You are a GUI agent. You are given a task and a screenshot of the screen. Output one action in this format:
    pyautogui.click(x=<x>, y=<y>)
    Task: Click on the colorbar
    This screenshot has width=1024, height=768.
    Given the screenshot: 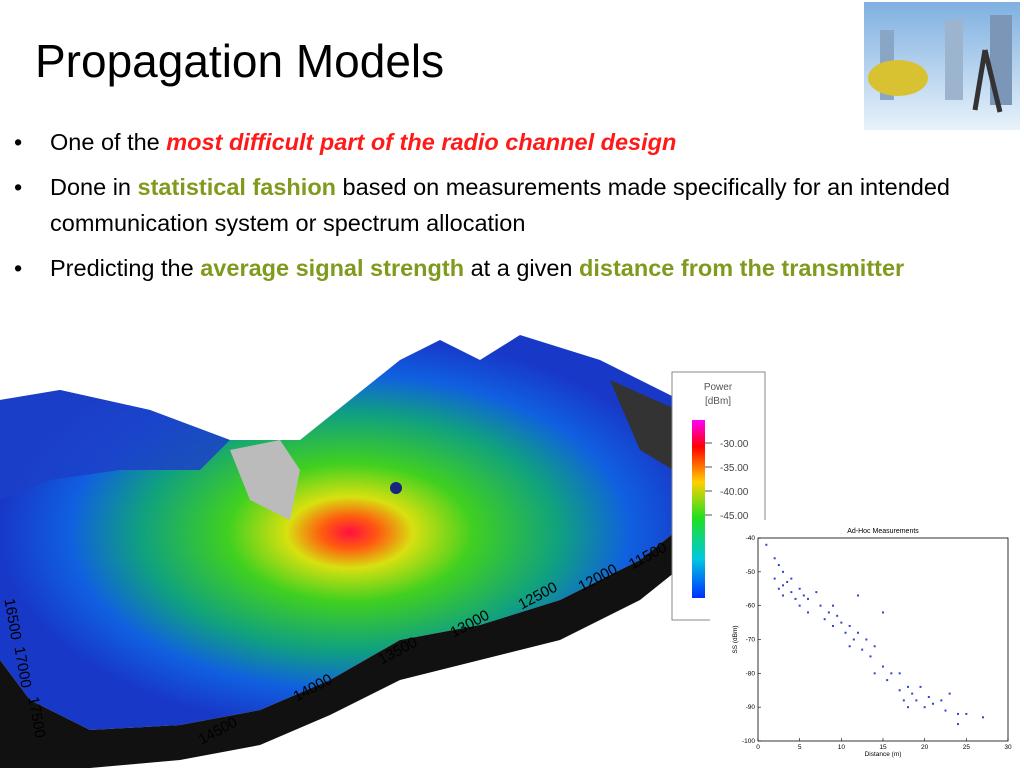 What is the action you would take?
    pyautogui.click(x=698, y=509)
    